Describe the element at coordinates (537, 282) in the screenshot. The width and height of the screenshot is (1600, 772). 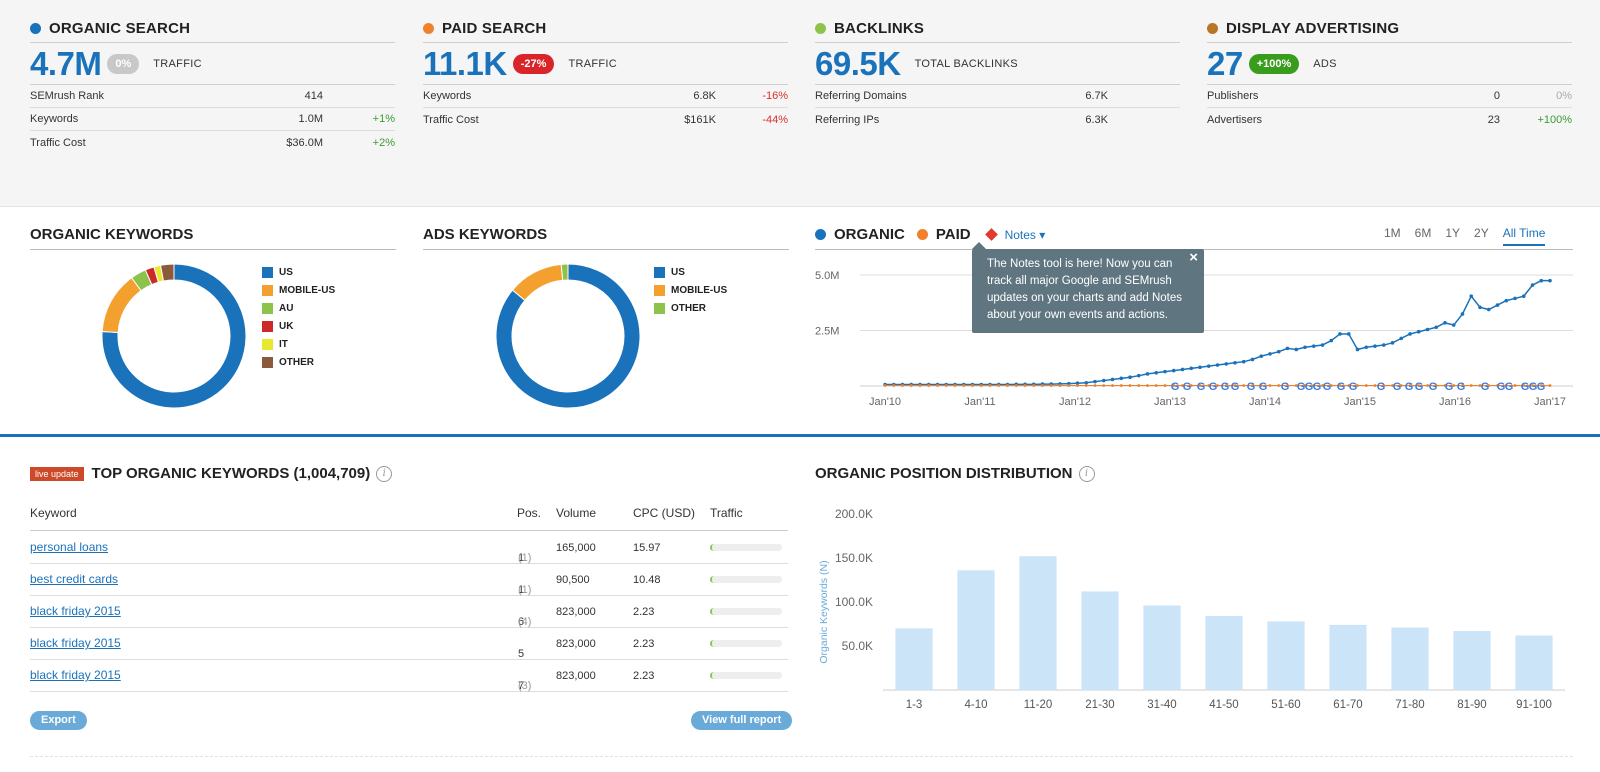
I see `donut-slice-mobile-us` at that location.